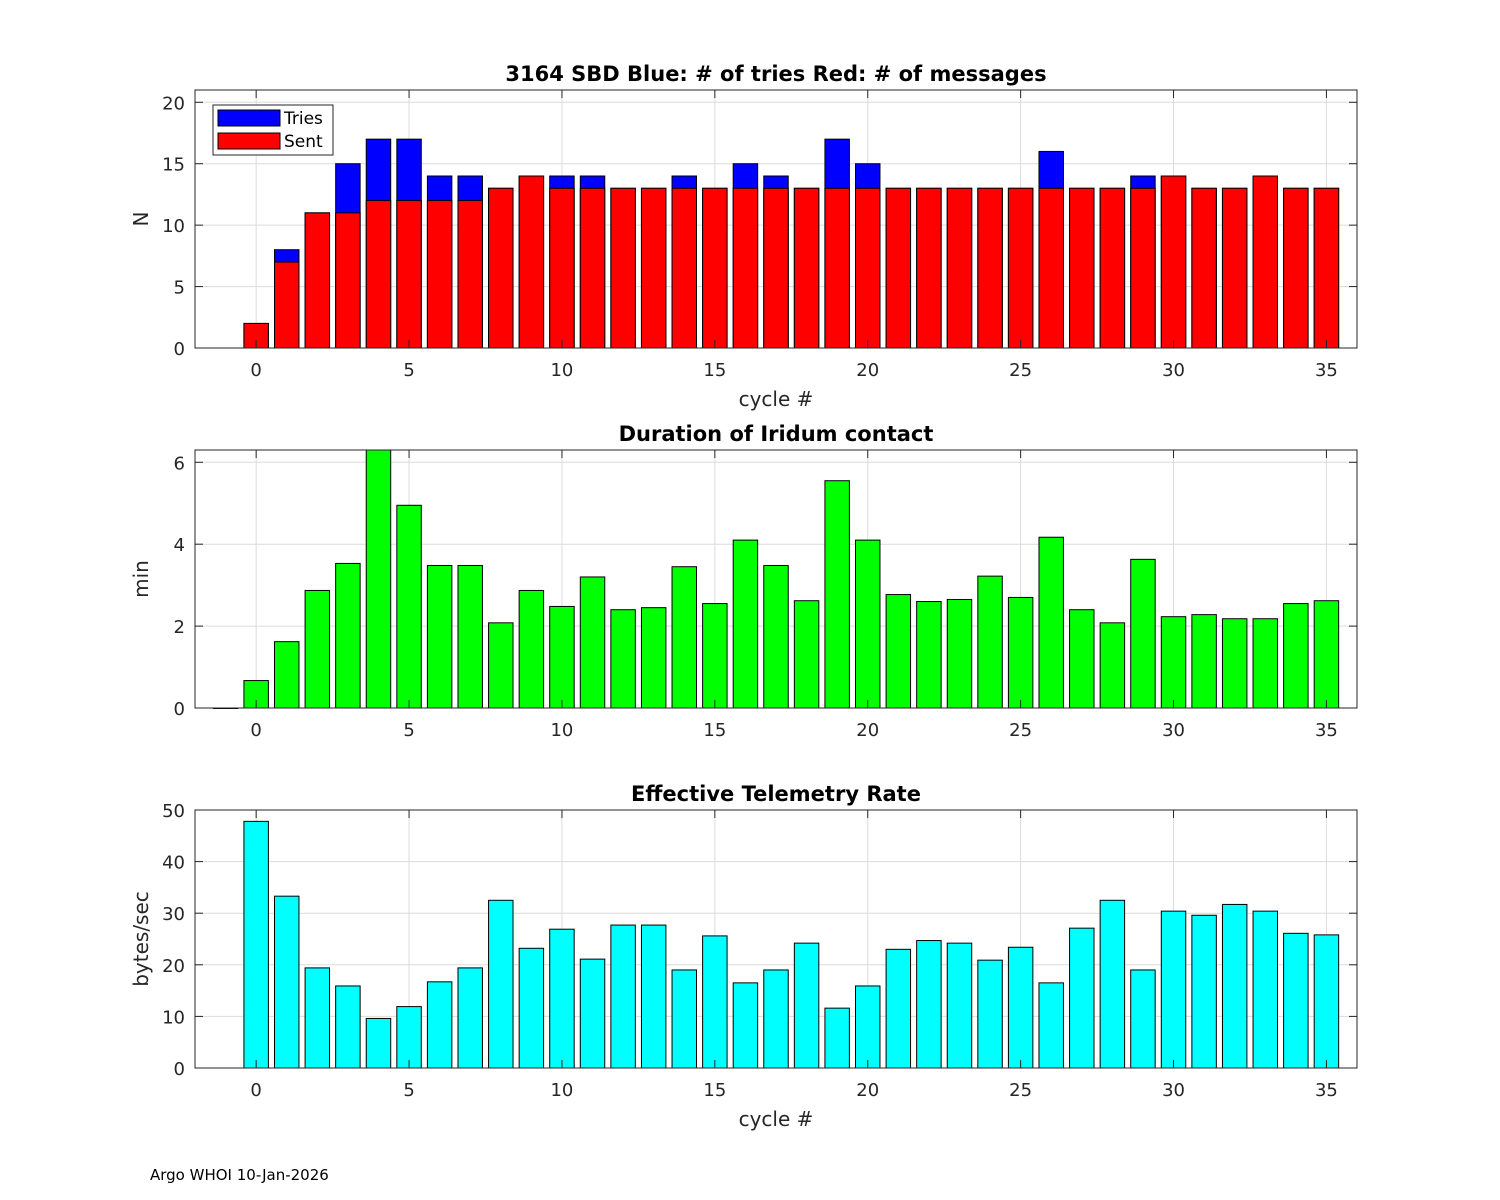 The height and width of the screenshot is (1200, 1500). I want to click on chart3-xtick-label: 25, so click(1020, 1090).